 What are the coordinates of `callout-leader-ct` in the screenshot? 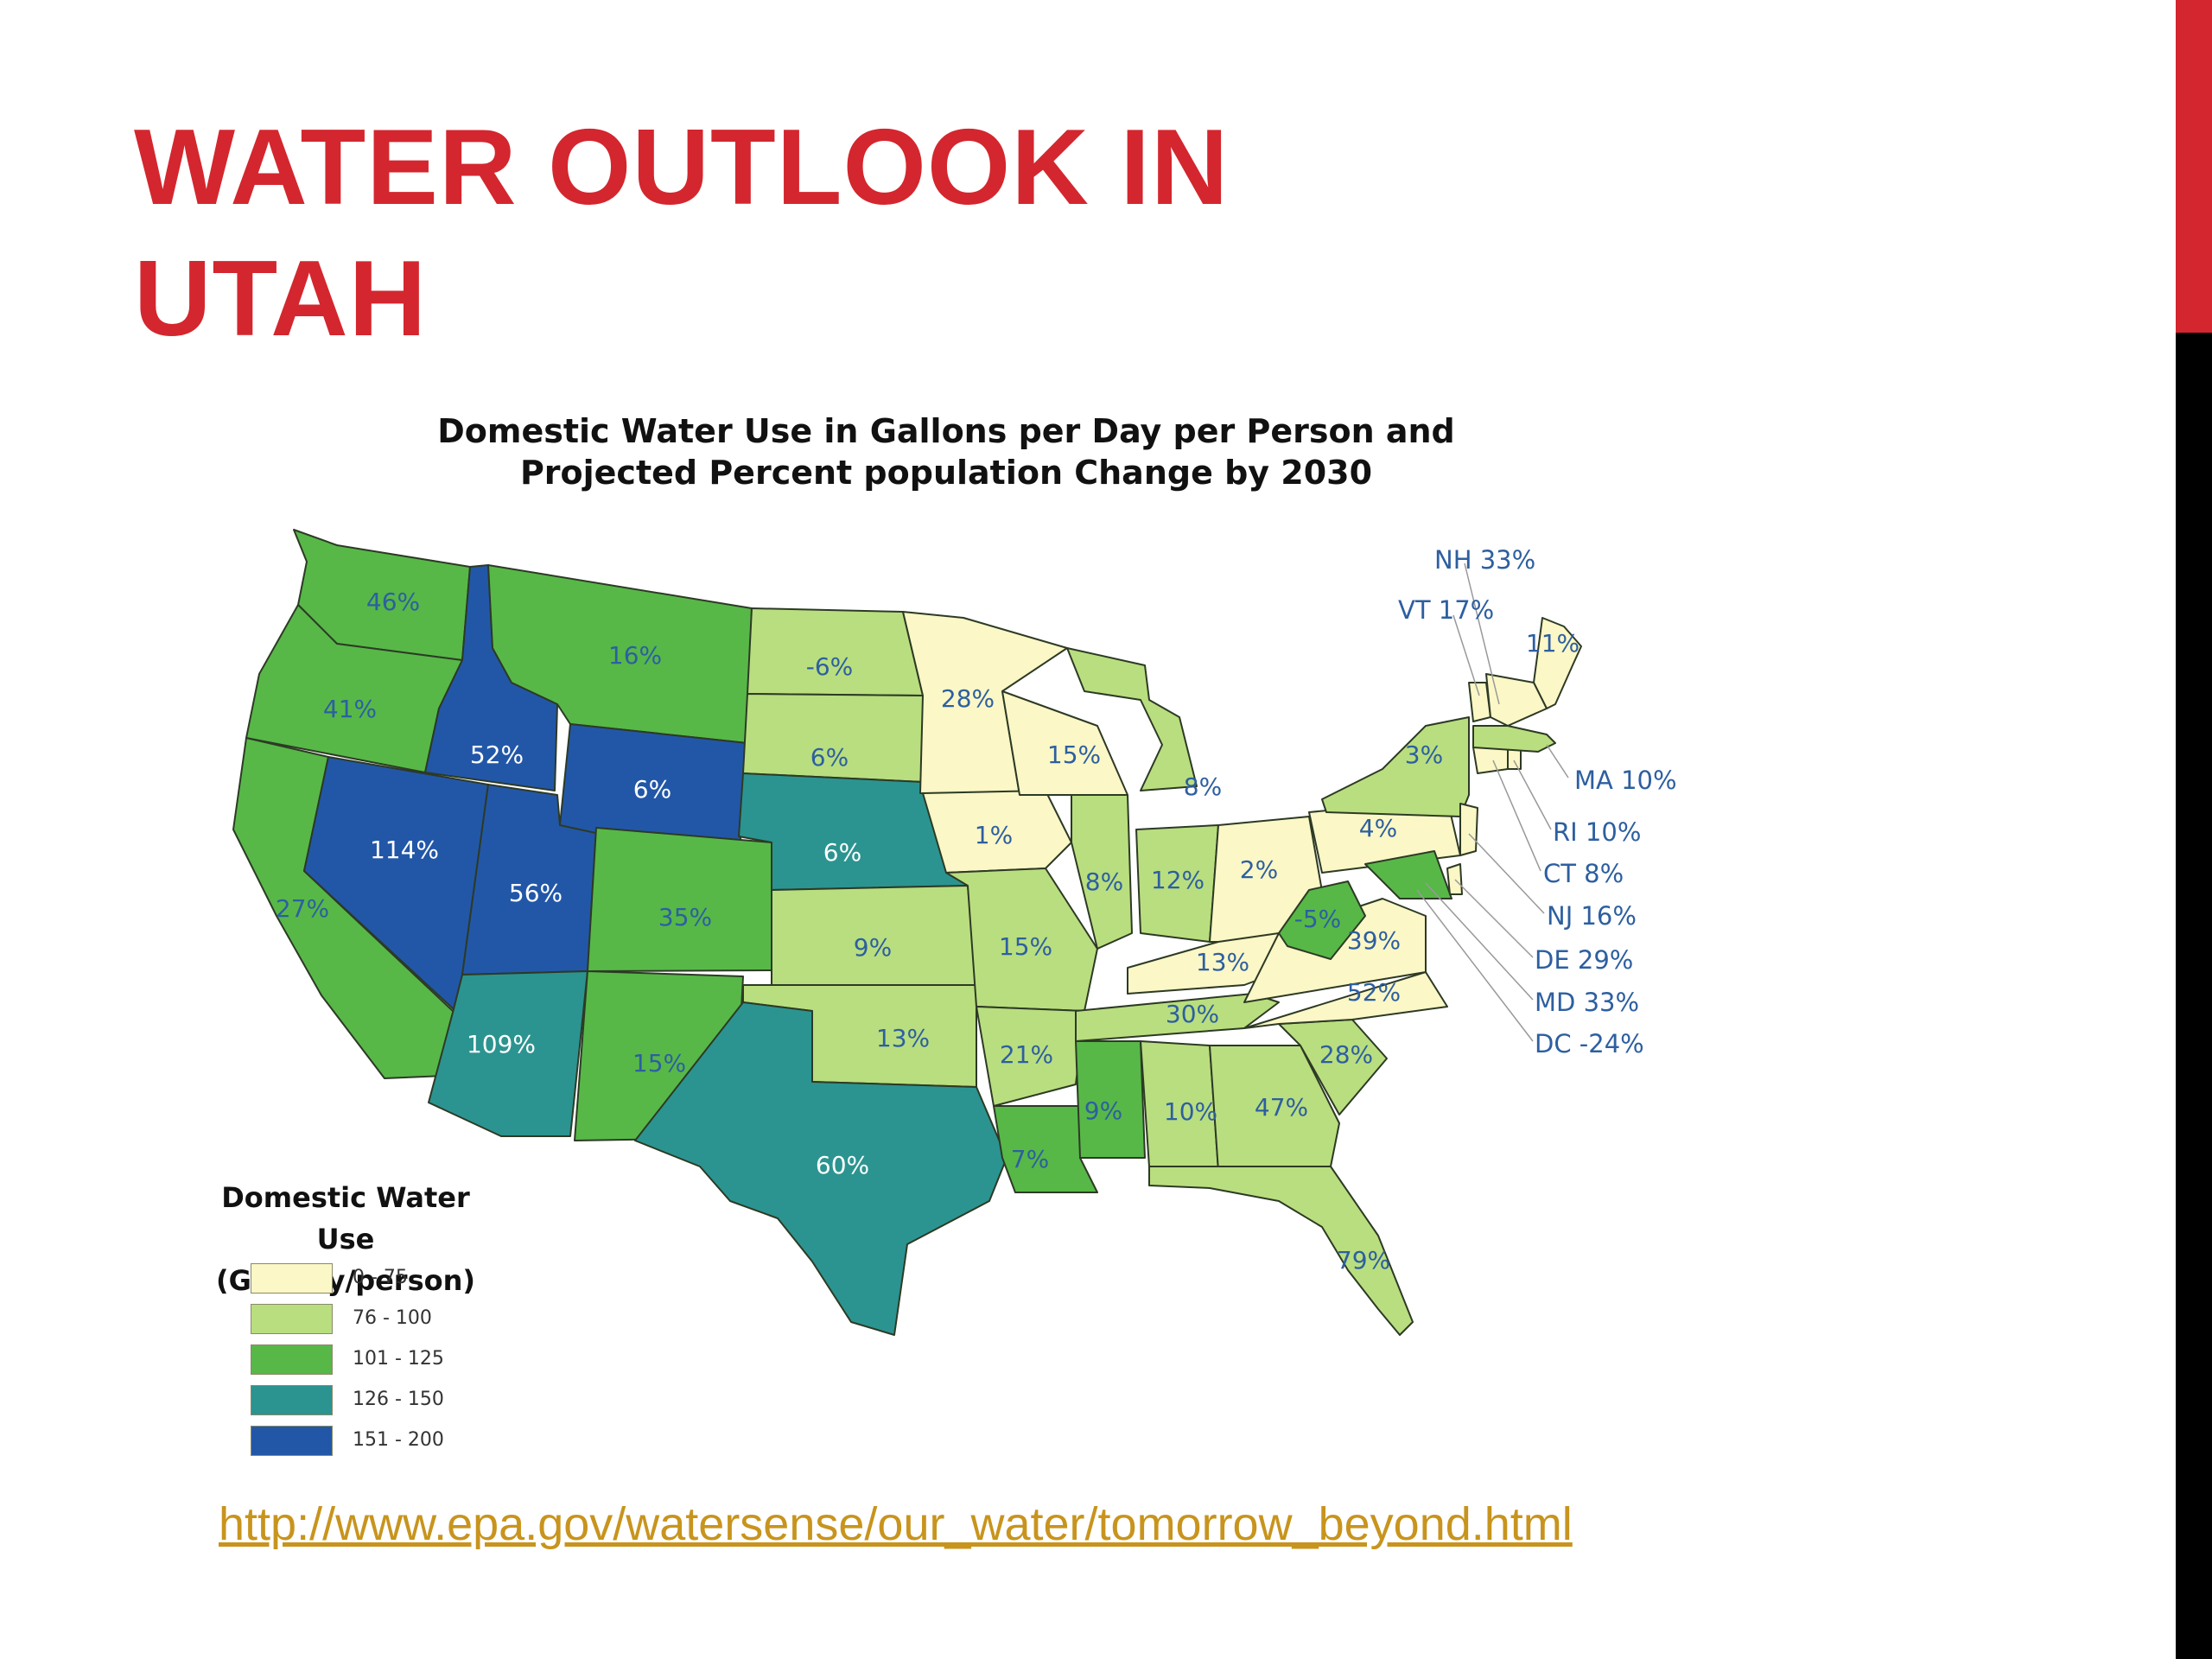 It's located at (1516, 816).